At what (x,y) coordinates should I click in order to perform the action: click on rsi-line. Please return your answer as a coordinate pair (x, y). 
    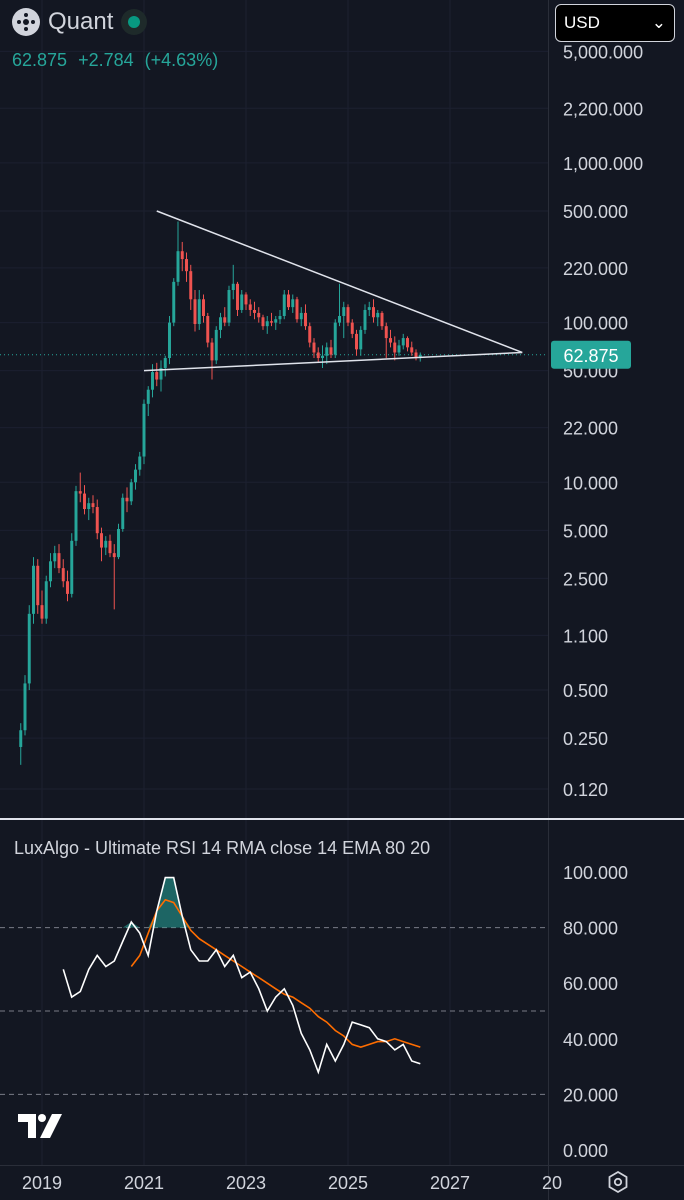
    Looking at the image, I should click on (241, 975).